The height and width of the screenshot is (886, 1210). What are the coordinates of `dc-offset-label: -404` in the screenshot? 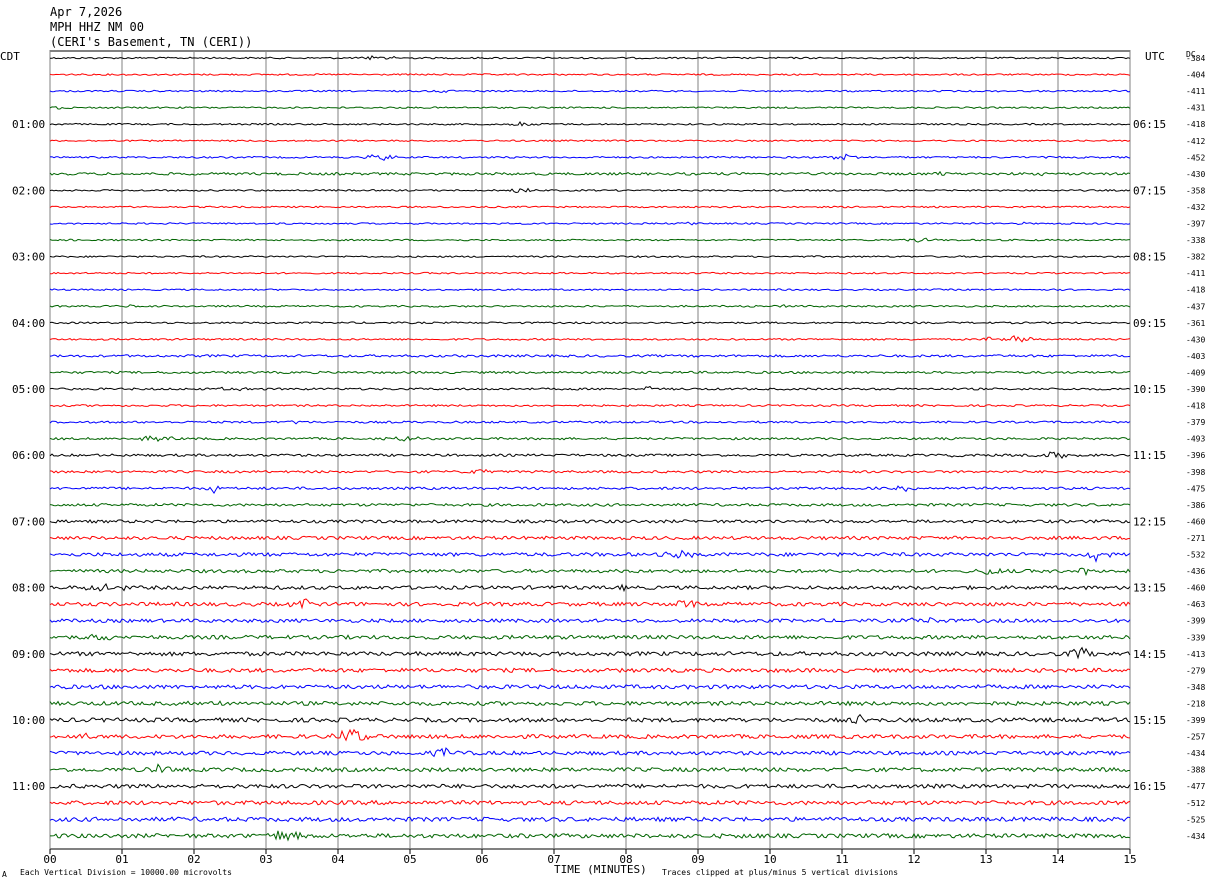 It's located at (1195, 75).